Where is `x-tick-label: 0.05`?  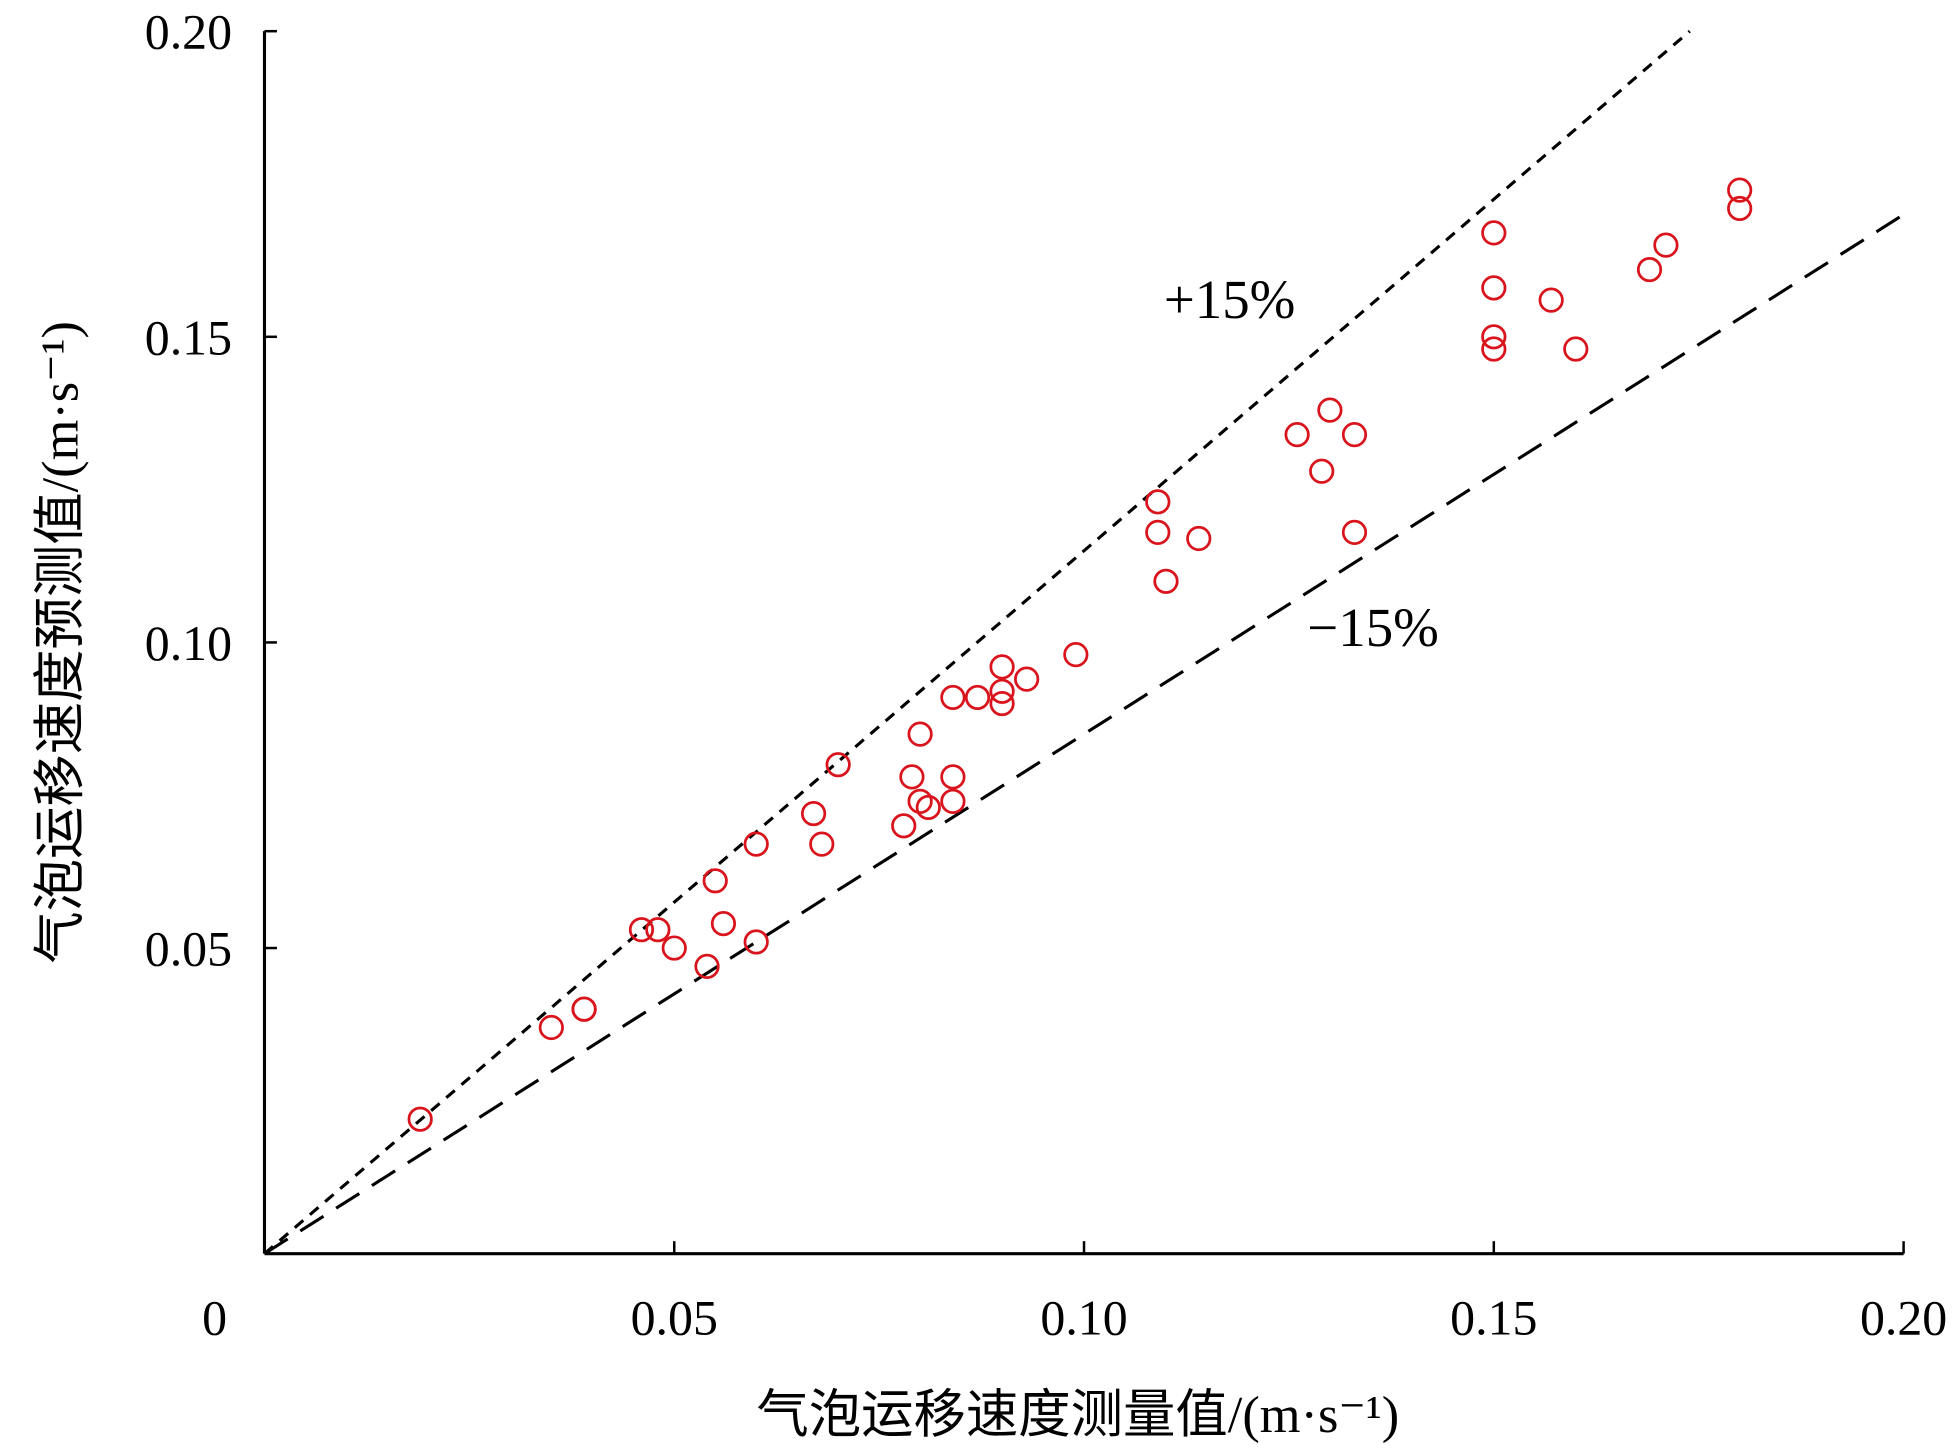
x-tick-label: 0.05 is located at coordinates (674, 1318).